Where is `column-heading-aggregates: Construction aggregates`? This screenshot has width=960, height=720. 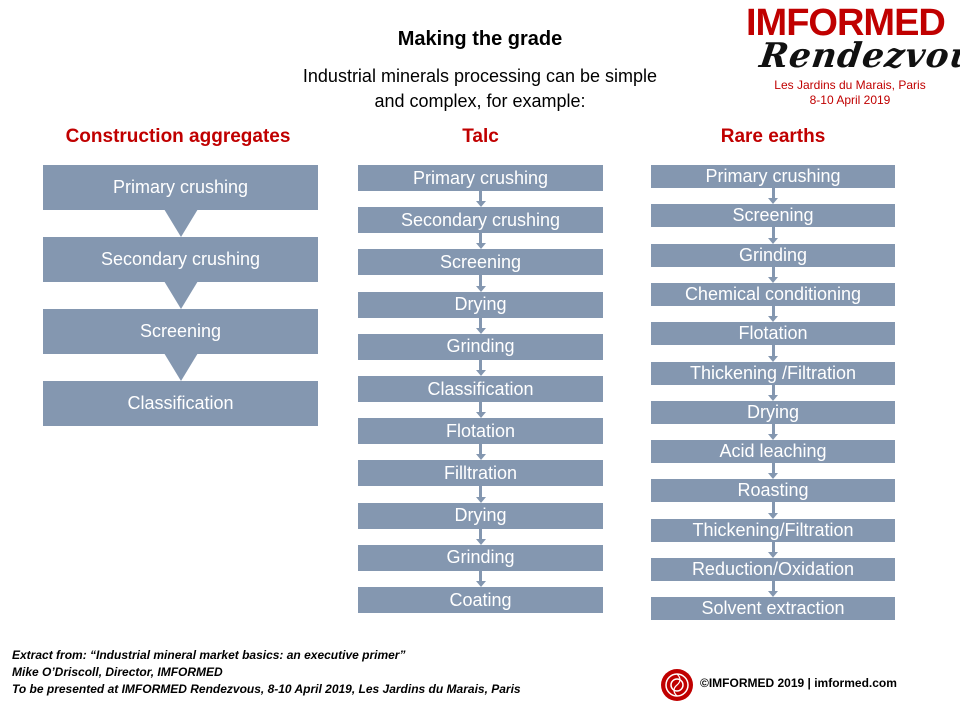 column-heading-aggregates: Construction aggregates is located at coordinates (178, 136).